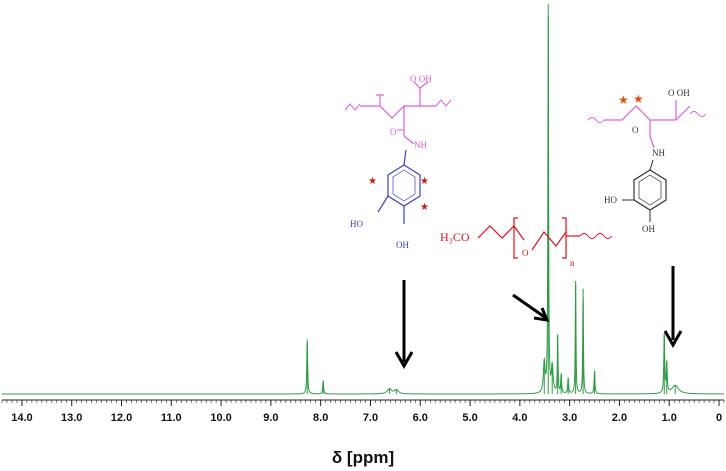 The height and width of the screenshot is (471, 726). Describe the element at coordinates (469, 418) in the screenshot. I see `x-tick-label: 5.0` at that location.